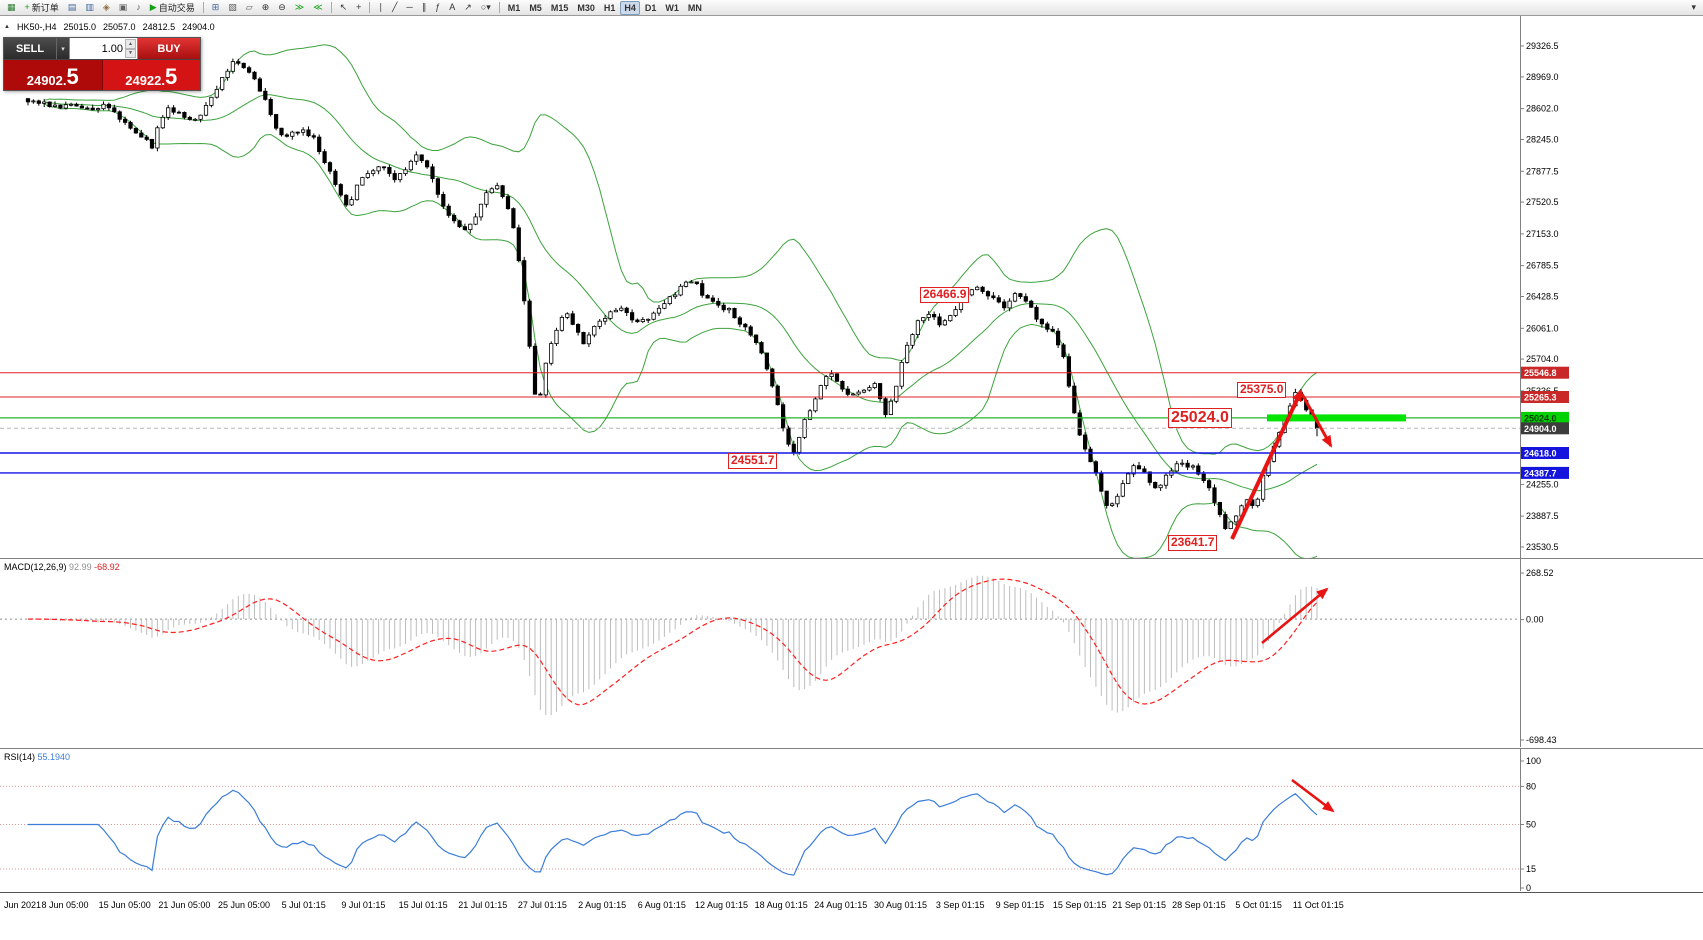 Image resolution: width=1703 pixels, height=940 pixels. Describe the element at coordinates (53, 75) in the screenshot. I see `sell-price-button: 24902. 5` at that location.